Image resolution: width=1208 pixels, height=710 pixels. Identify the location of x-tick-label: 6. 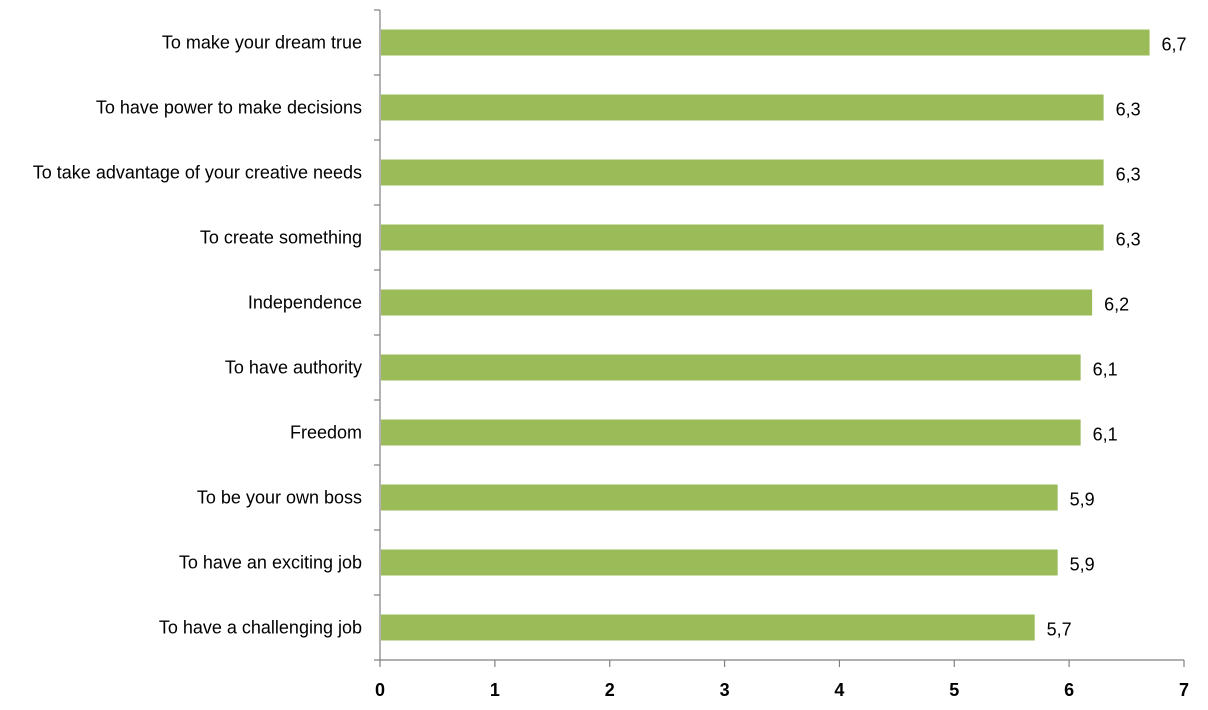
(1069, 690).